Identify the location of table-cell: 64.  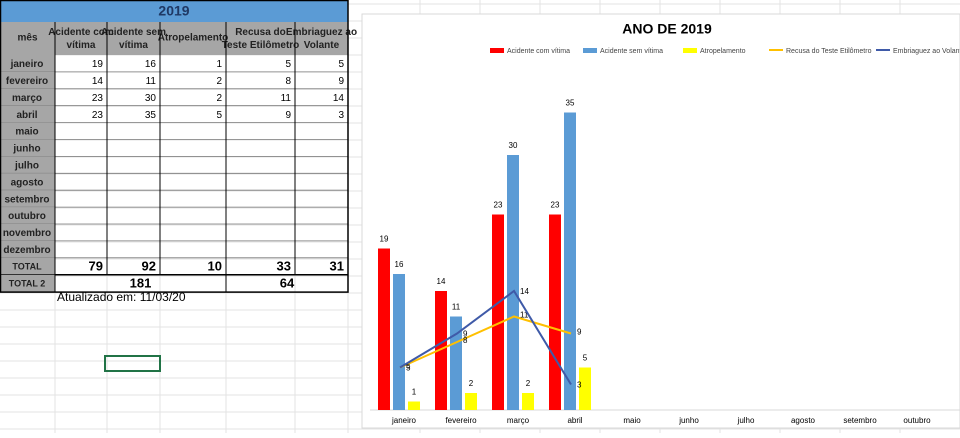
(287, 283).